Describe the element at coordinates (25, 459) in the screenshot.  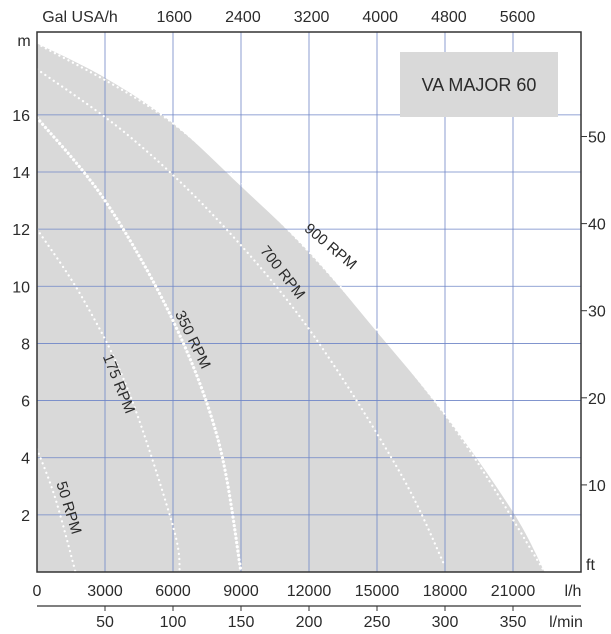
I see `y-left-tick-label: 4` at that location.